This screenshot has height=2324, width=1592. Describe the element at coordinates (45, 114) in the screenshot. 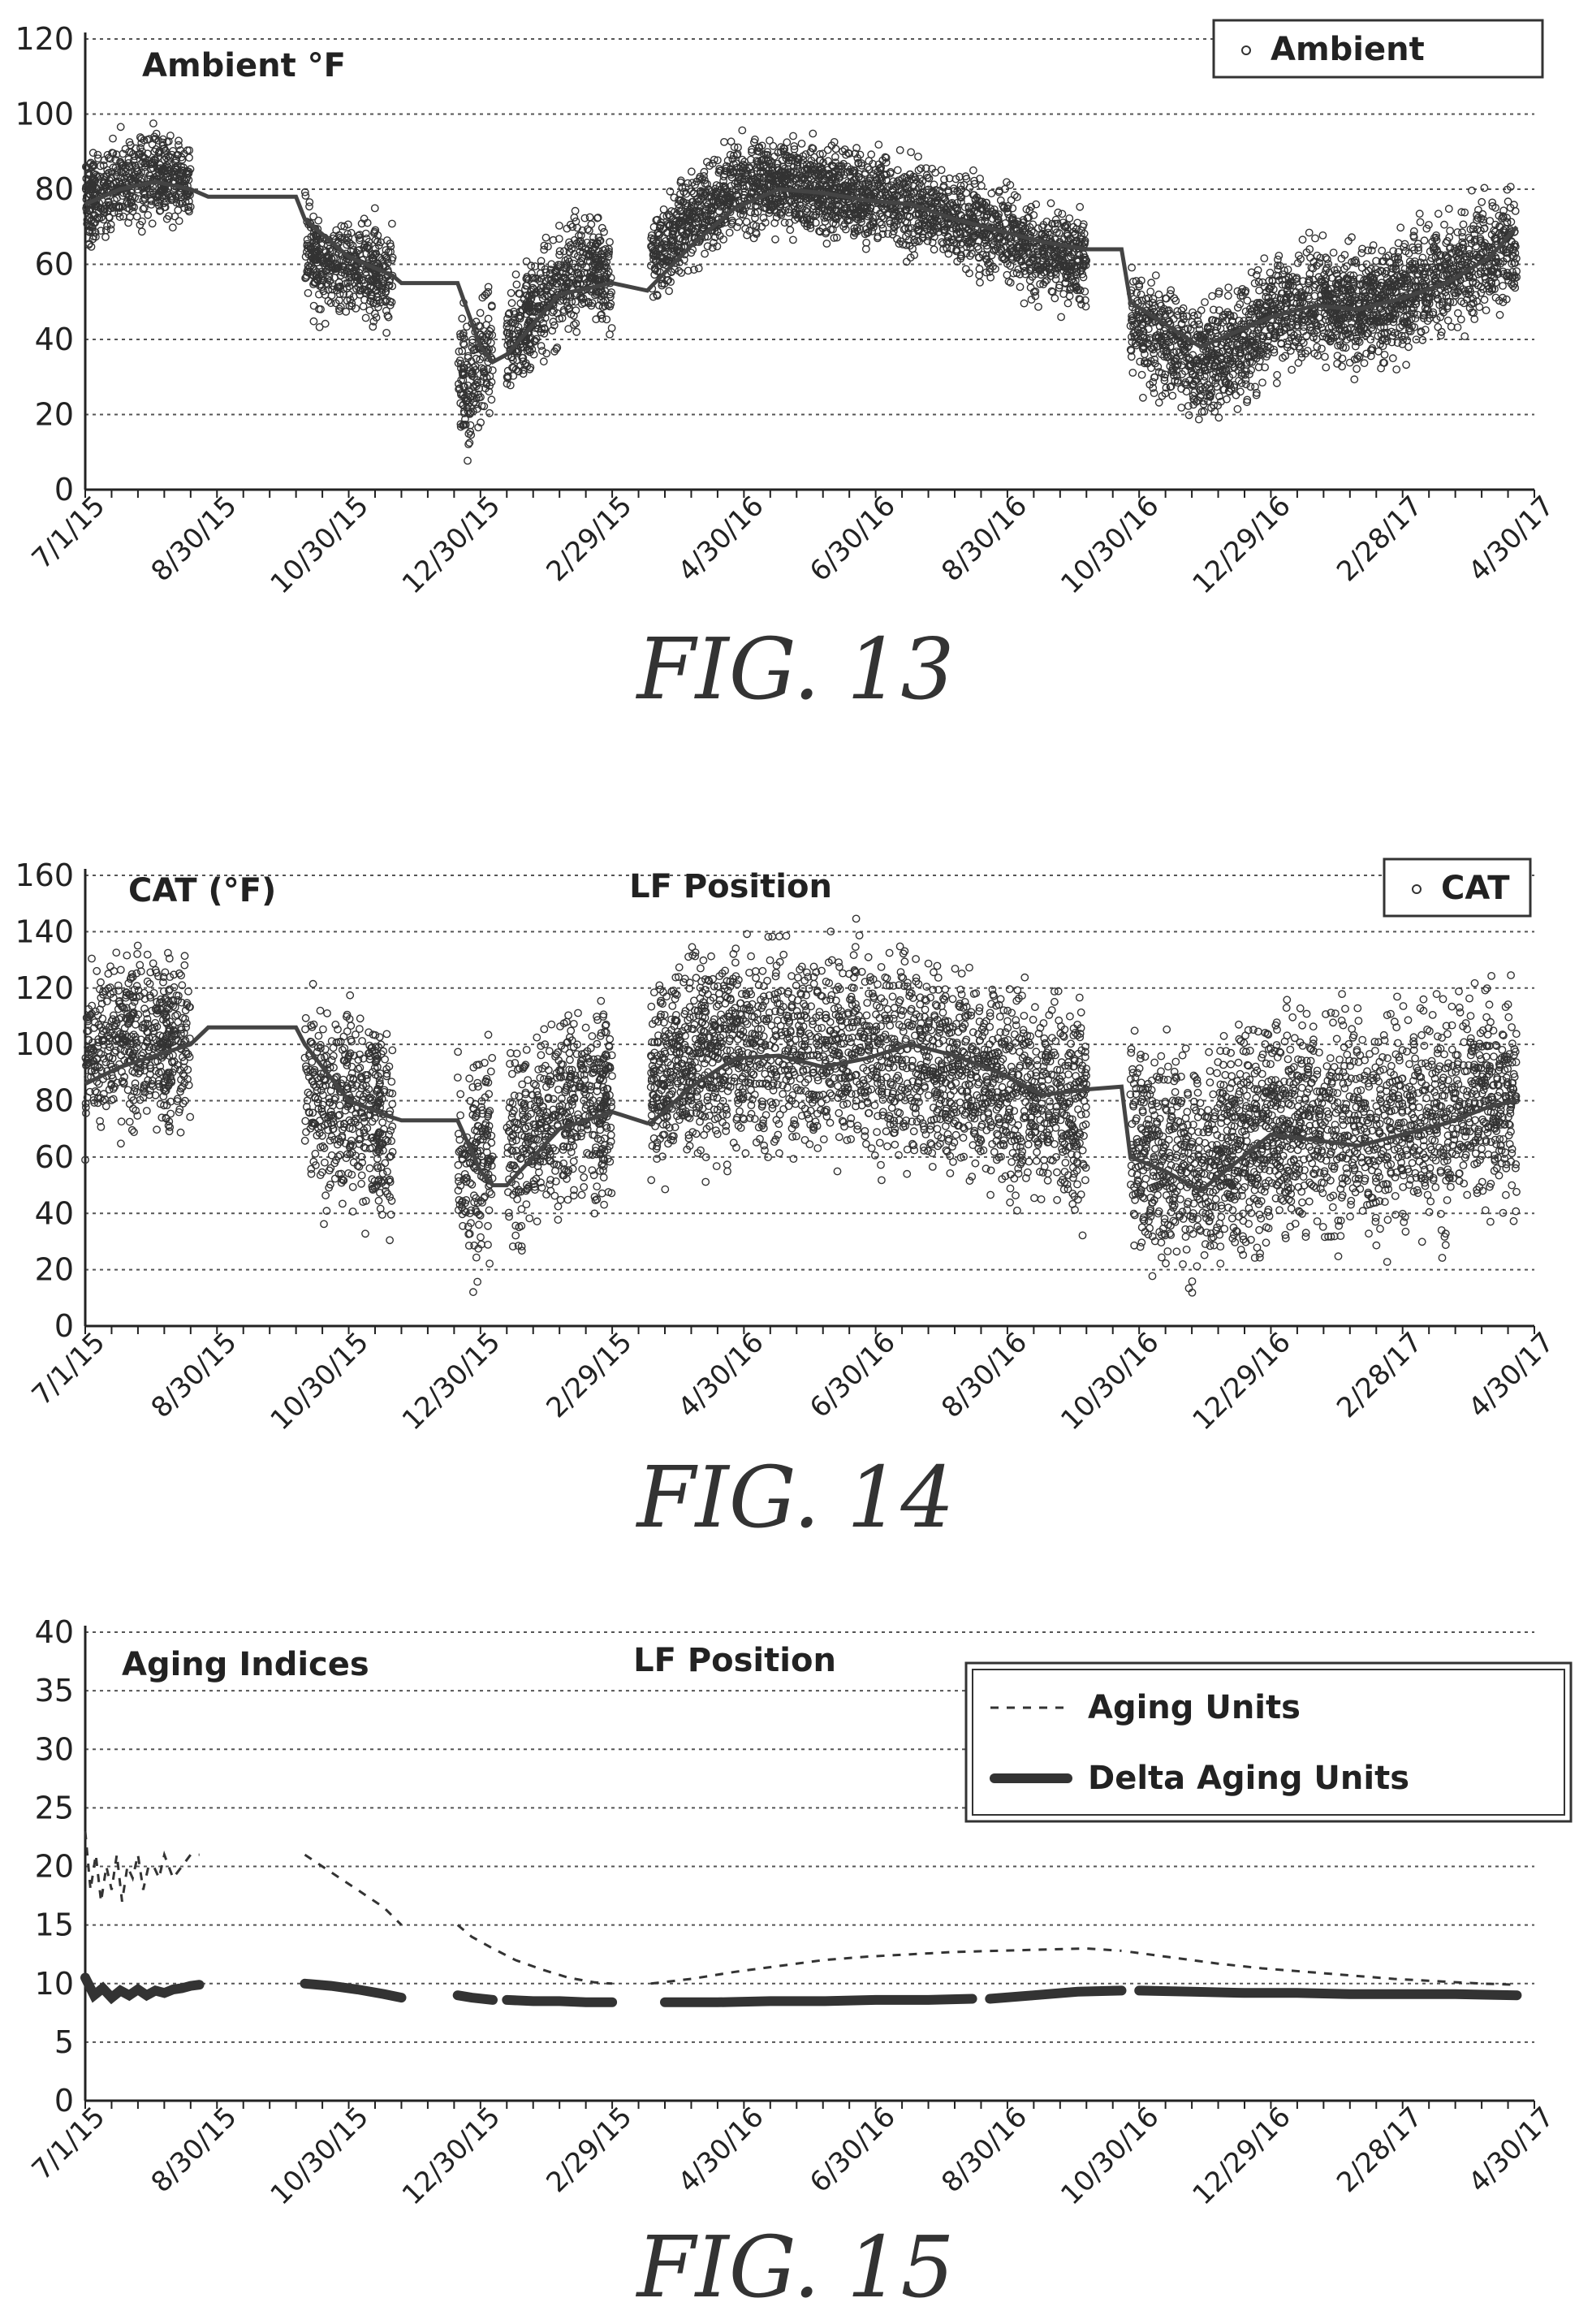

I see `y-tick-label: 100` at that location.